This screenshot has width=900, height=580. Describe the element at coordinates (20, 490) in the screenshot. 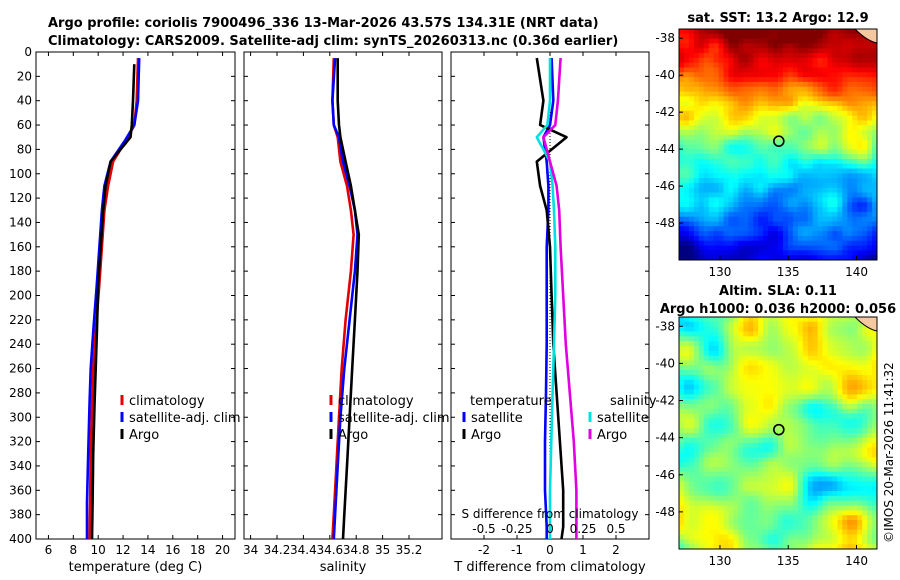

I see `y-tick-label: 360` at that location.